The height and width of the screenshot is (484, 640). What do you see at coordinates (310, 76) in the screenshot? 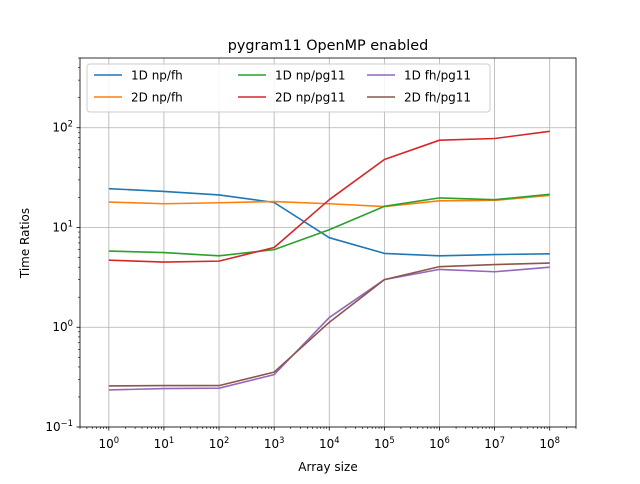
I see `legend-label: 1D np/pg11` at bounding box center [310, 76].